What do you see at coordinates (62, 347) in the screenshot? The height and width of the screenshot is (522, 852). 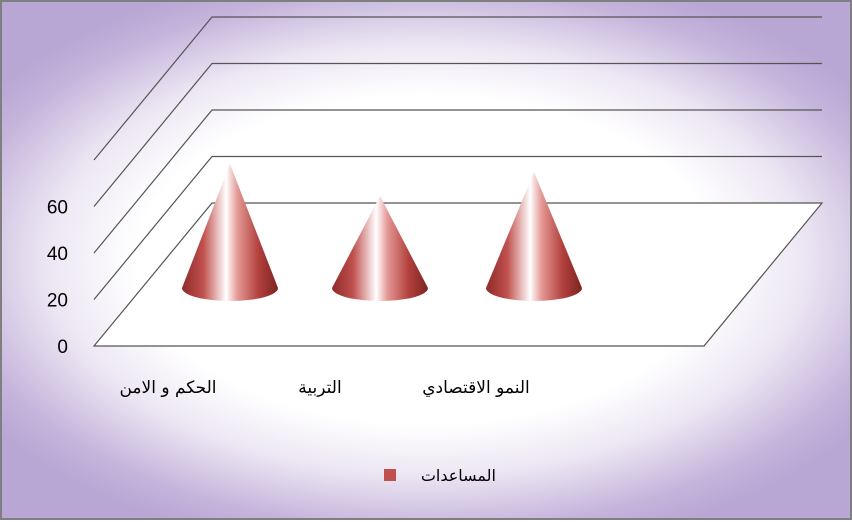 I see `y-tick-label: 0` at bounding box center [62, 347].